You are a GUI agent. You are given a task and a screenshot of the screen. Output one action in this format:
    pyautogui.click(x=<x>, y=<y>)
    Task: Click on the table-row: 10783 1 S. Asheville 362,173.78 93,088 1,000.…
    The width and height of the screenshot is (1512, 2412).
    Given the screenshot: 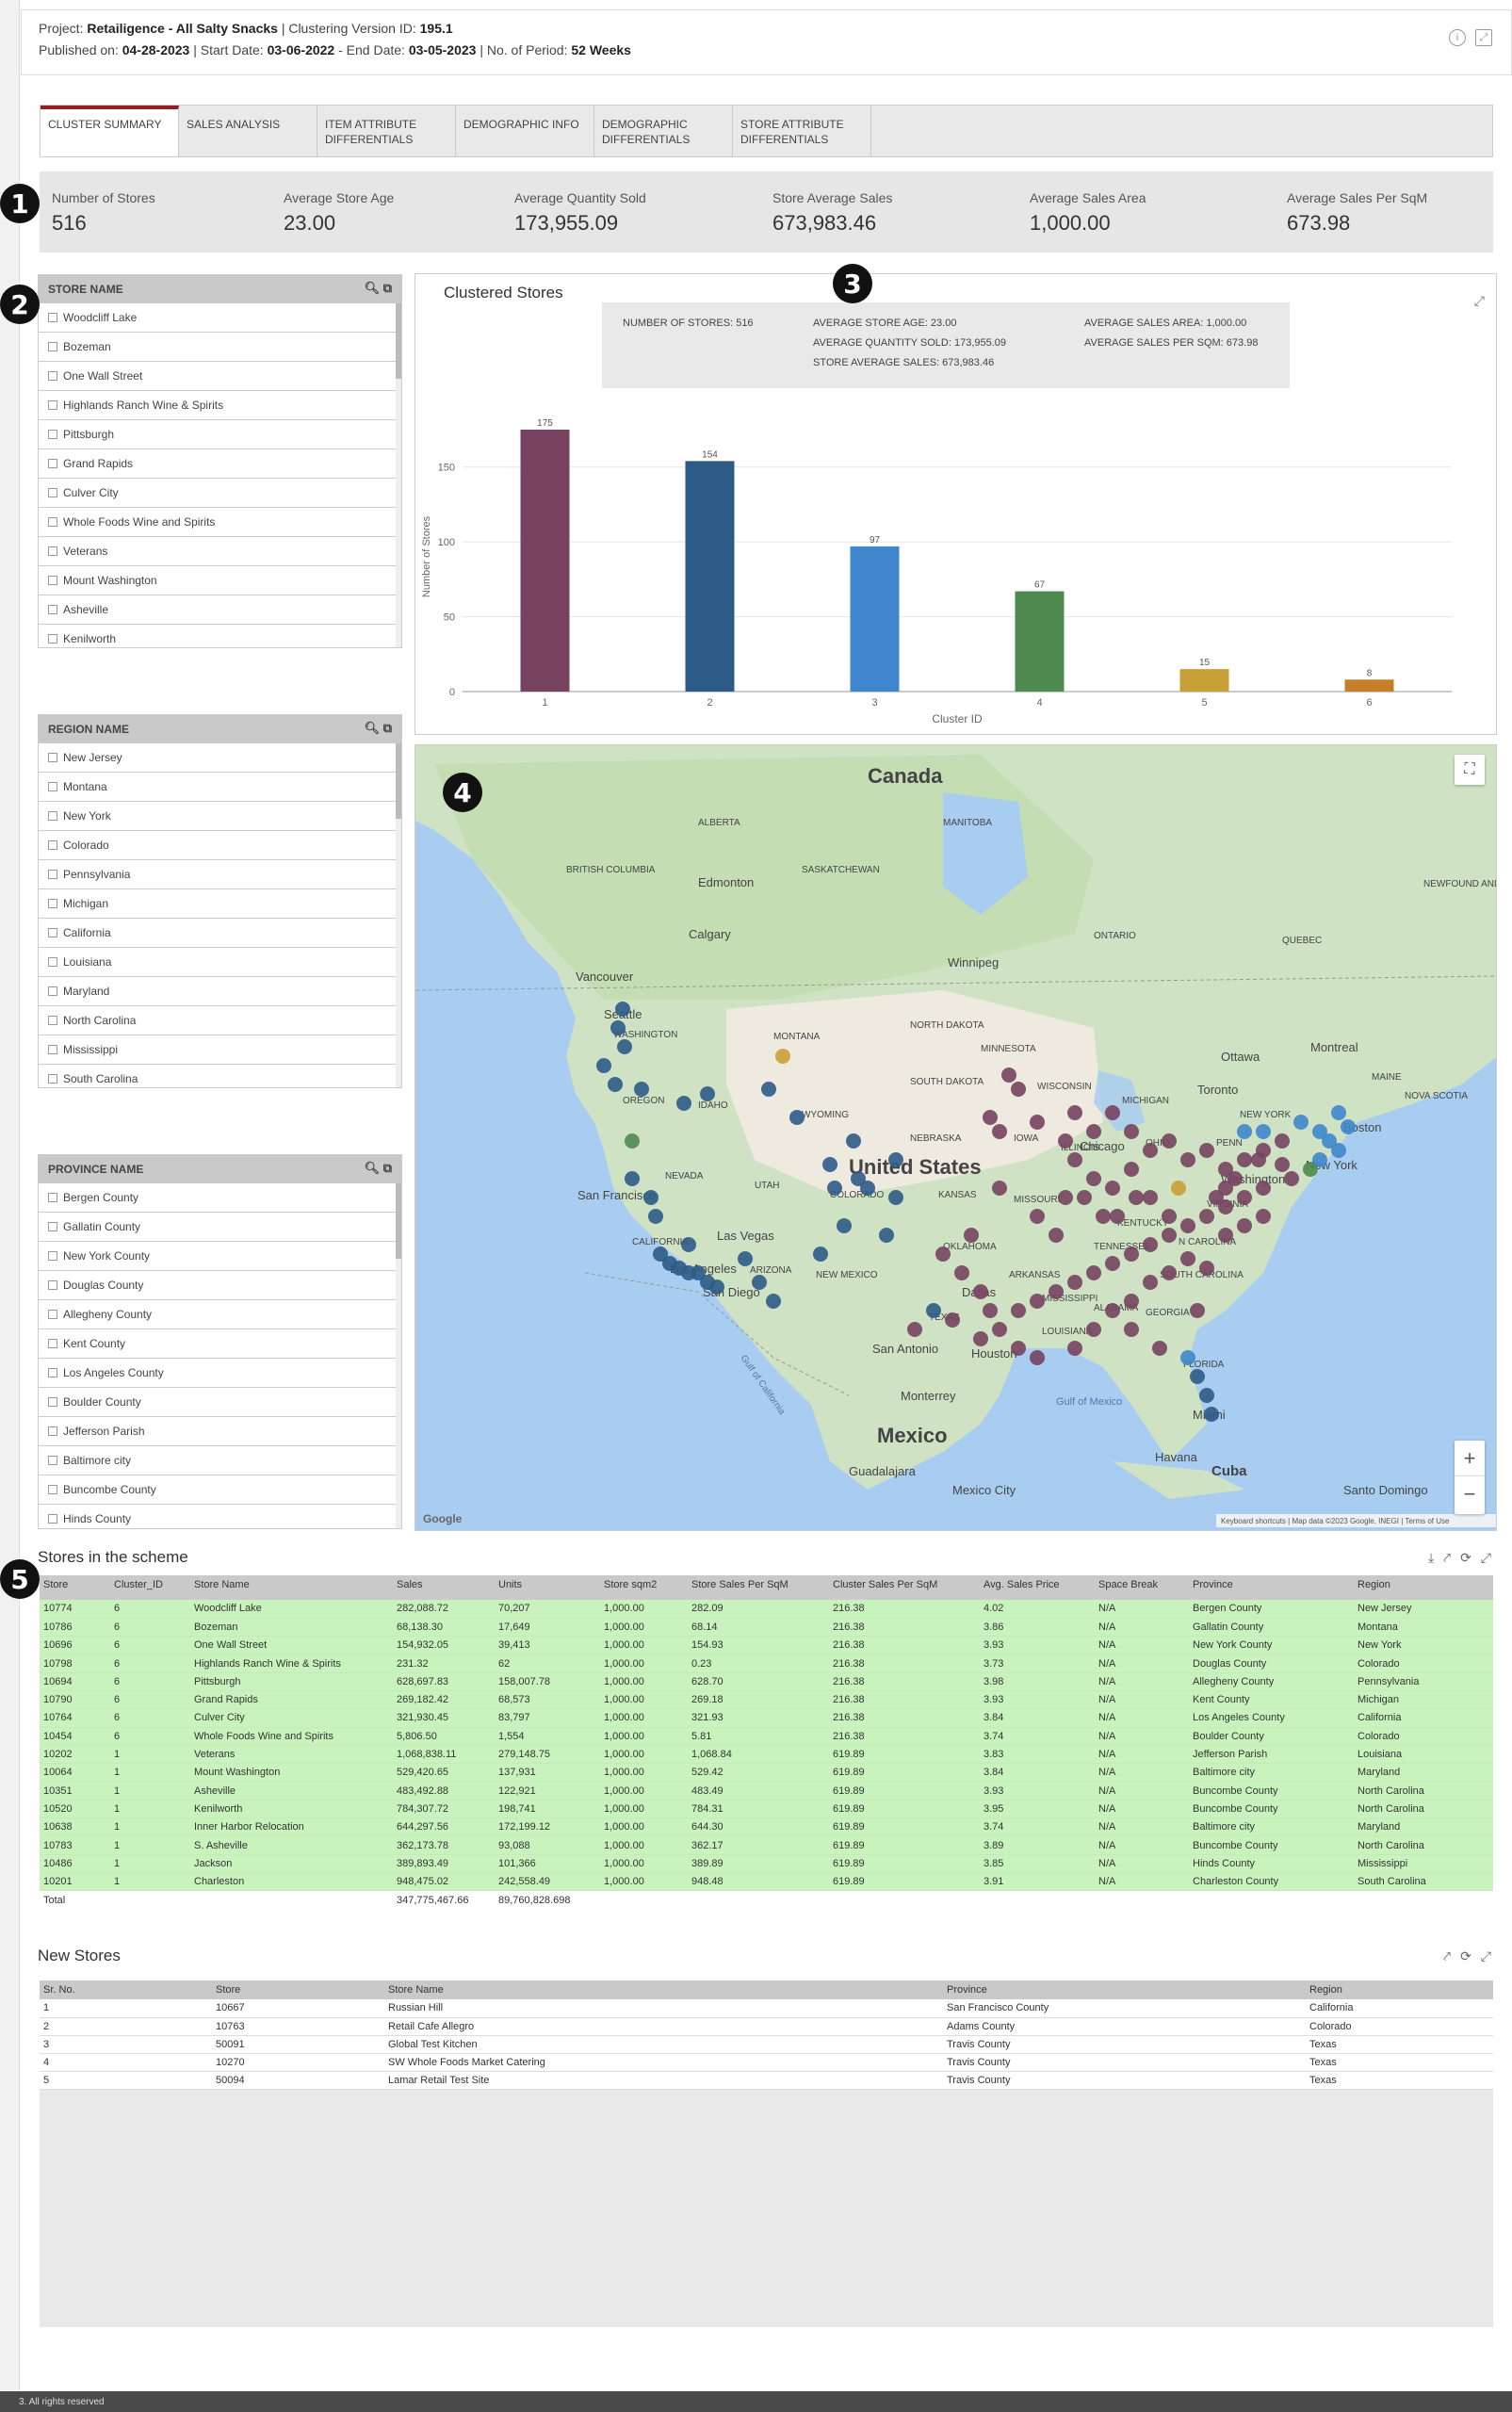 What is the action you would take?
    pyautogui.click(x=766, y=1845)
    